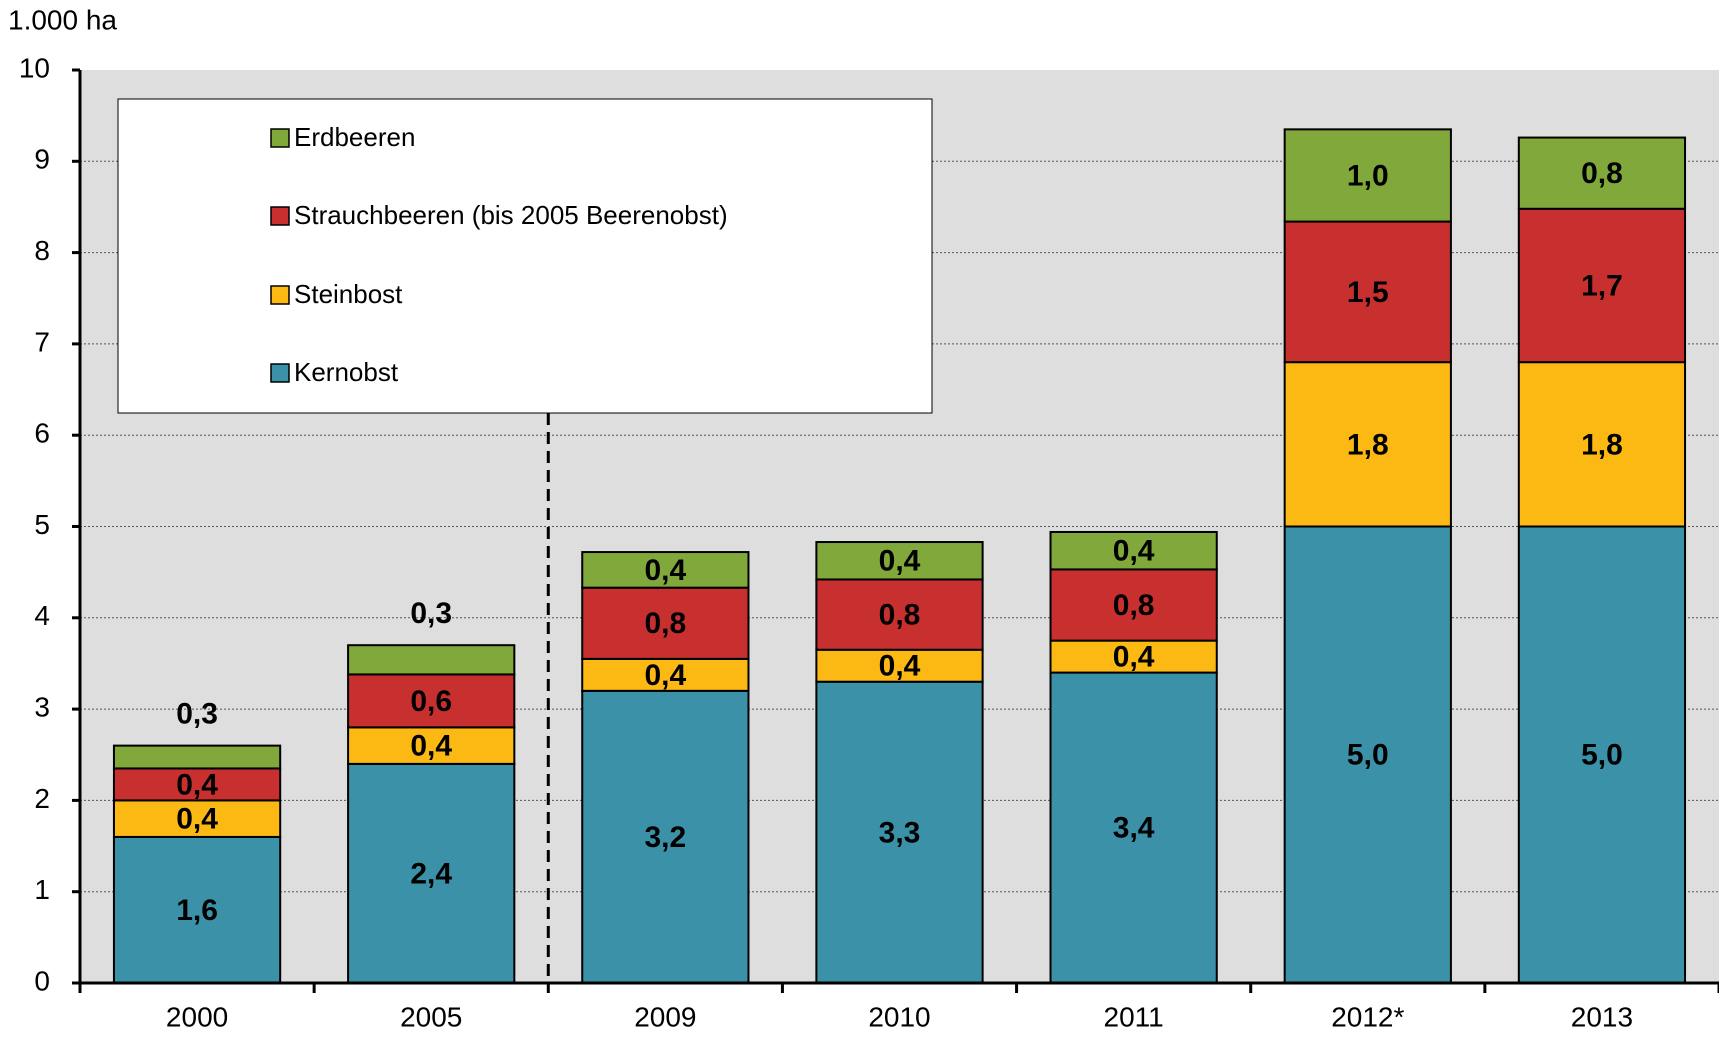 The image size is (1719, 1044). What do you see at coordinates (42, 615) in the screenshot?
I see `y-tick-label: 4` at bounding box center [42, 615].